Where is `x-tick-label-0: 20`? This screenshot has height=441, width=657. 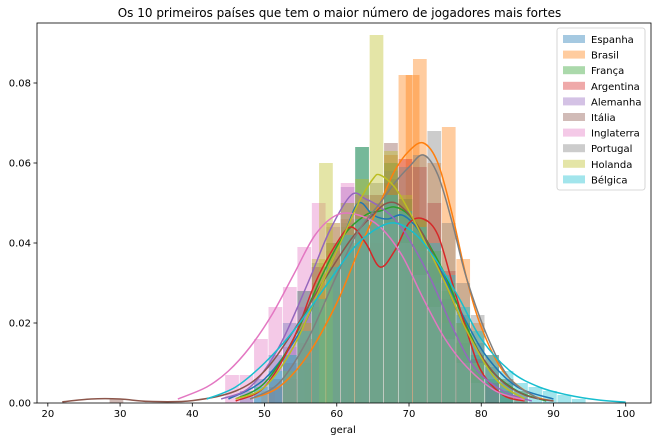
x-tick-label-0: 20 is located at coordinates (47, 414).